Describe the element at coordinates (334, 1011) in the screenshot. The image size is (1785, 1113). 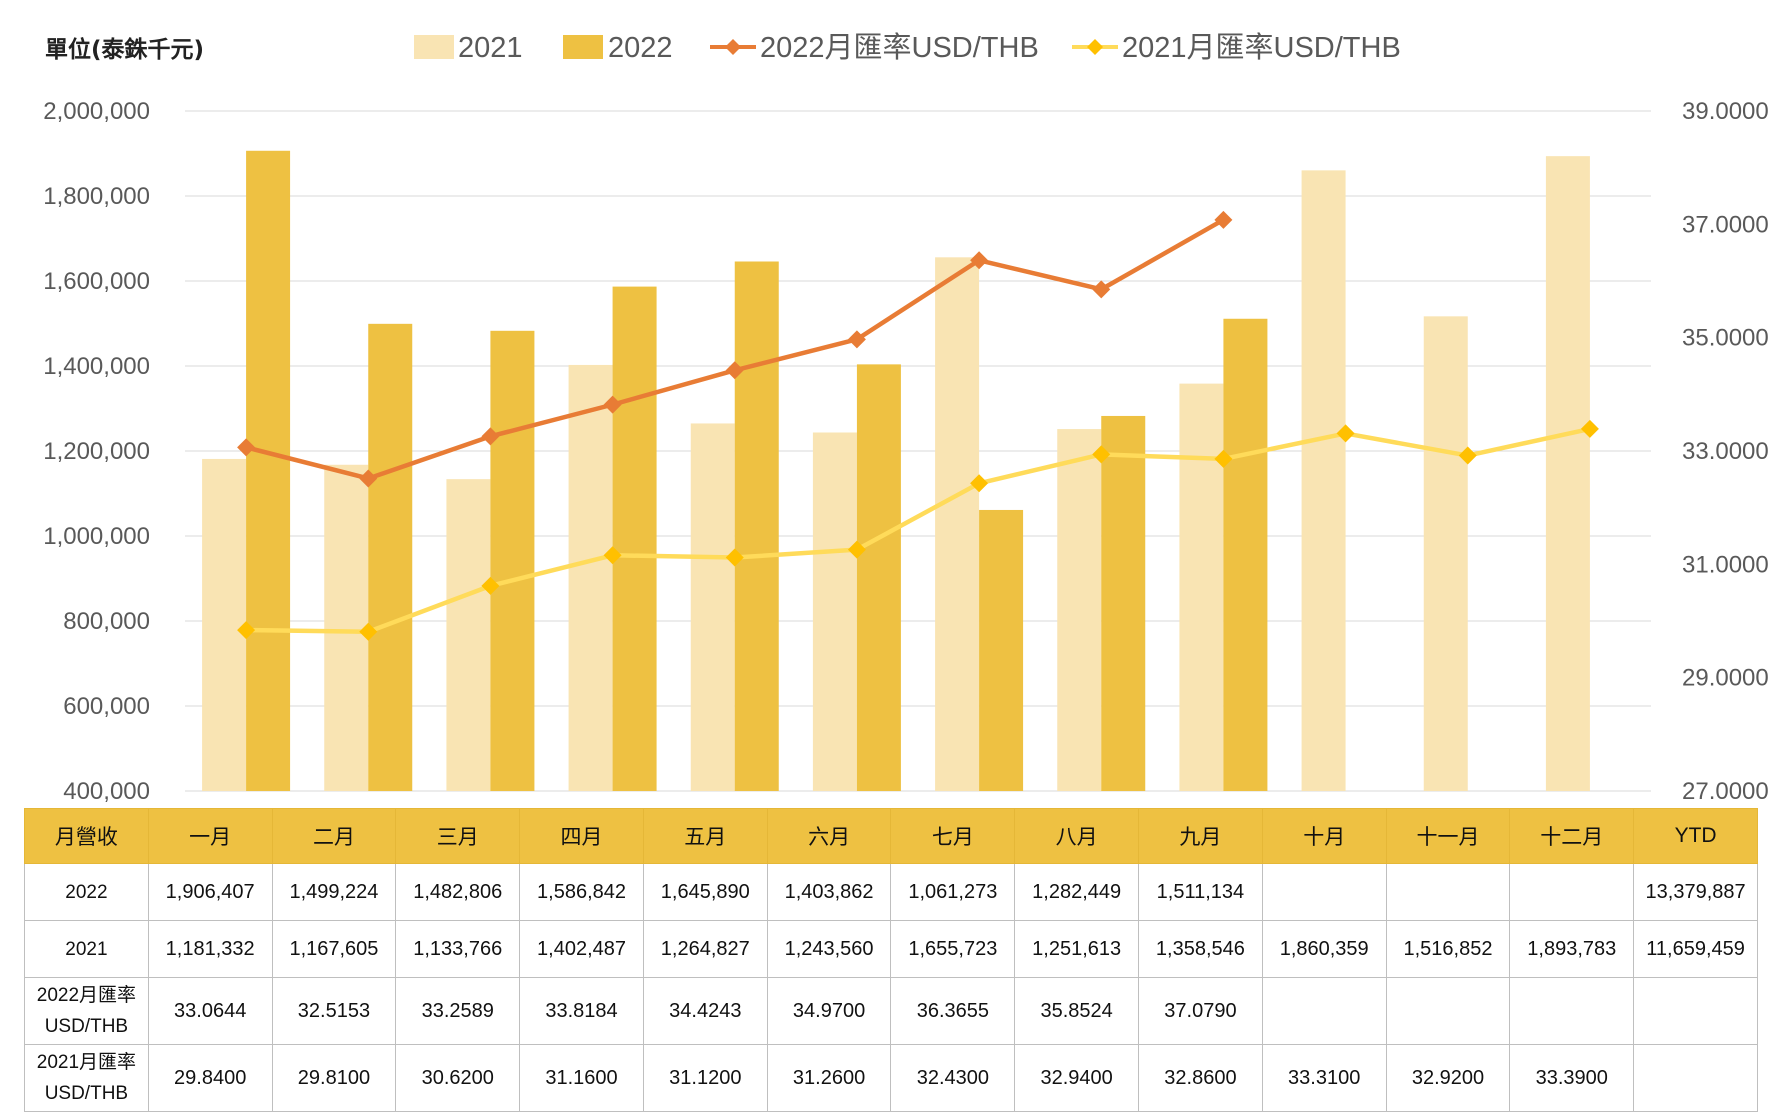
I see `table-cell: 32.5153` at that location.